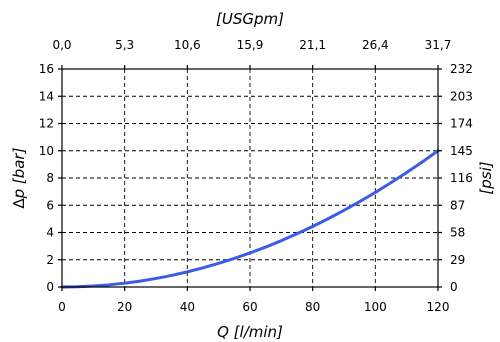  I want to click on y2-tick-label: 58, so click(457, 233).